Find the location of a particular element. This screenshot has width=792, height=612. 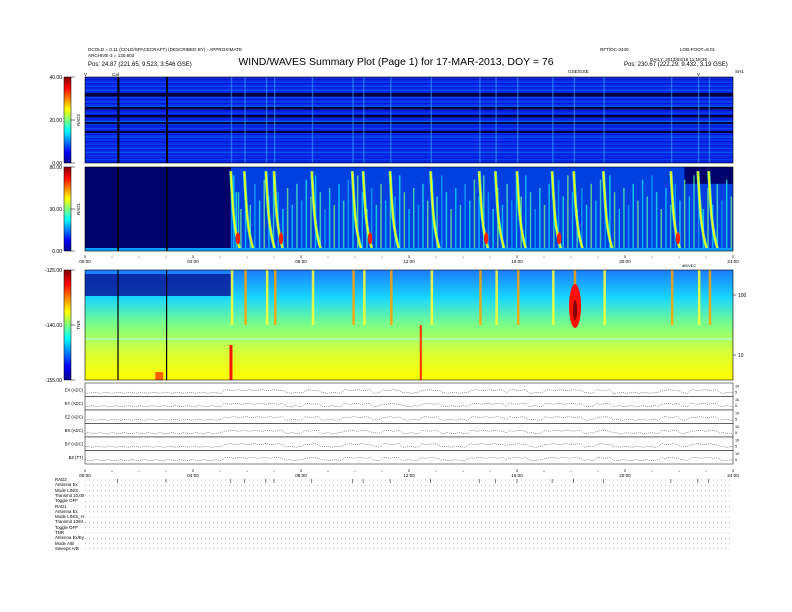

rad1-gap is located at coordinates (118, 209).